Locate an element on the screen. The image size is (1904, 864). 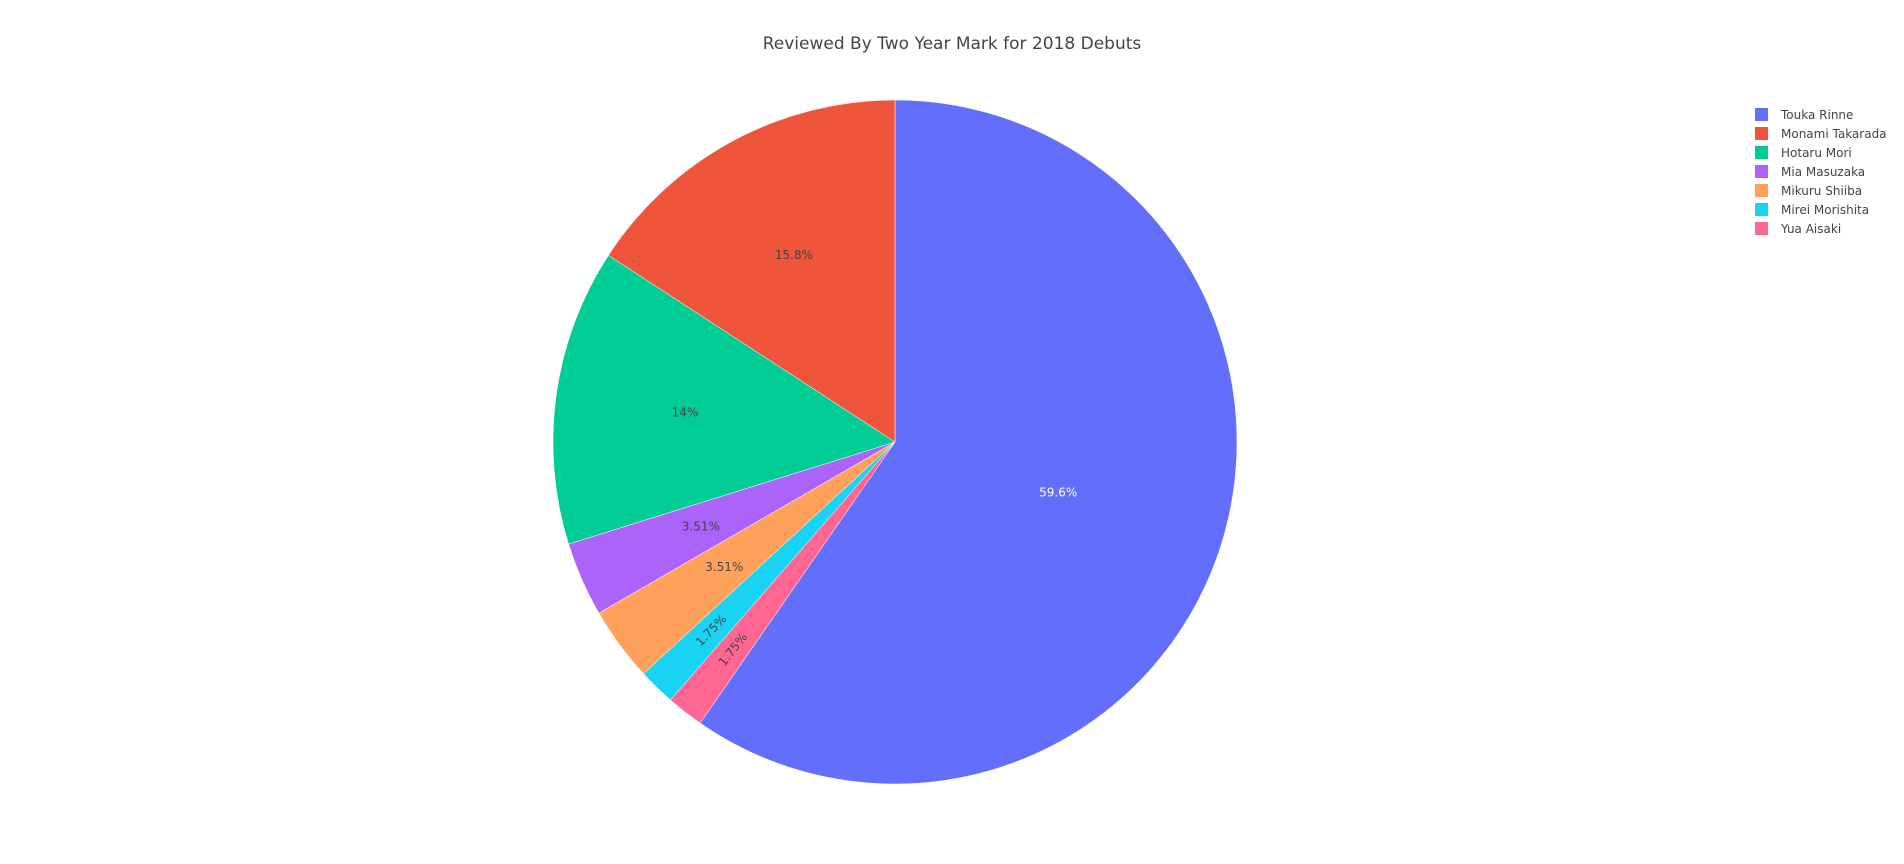
legend-label: Touka Rinne is located at coordinates (1816, 115).